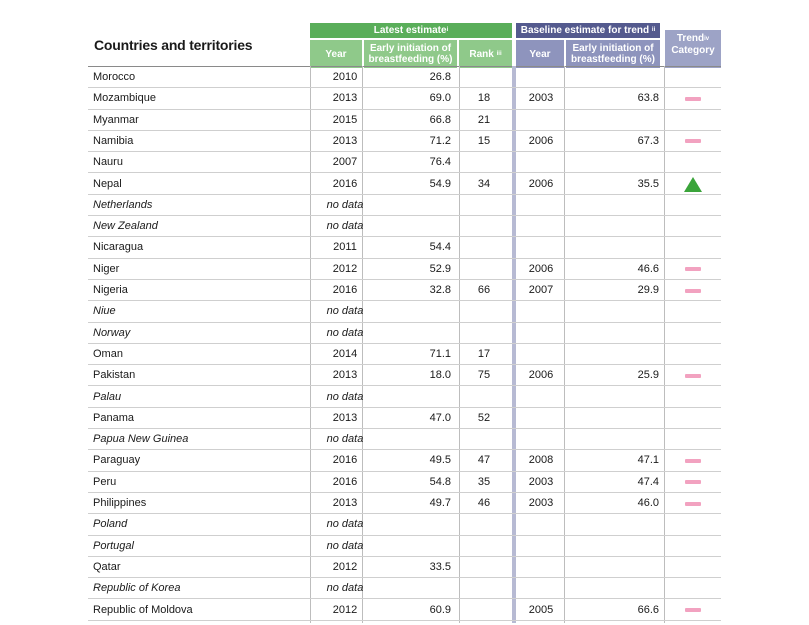 The width and height of the screenshot is (809, 625). I want to click on table-row: Namibia 2013 71.2 15 2006 67.3, so click(404, 142).